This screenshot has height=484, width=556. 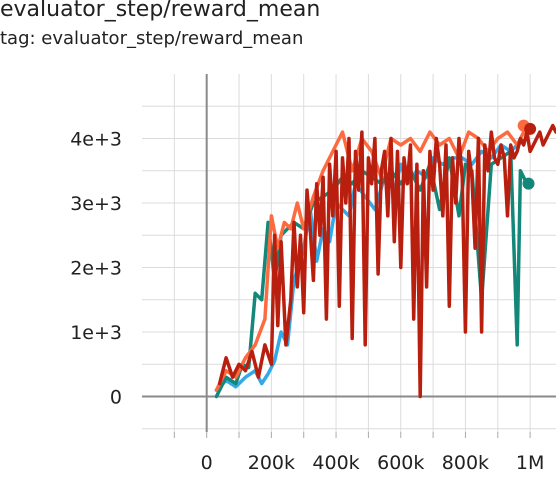 I want to click on x-tick-label: 800k, so click(x=465, y=463).